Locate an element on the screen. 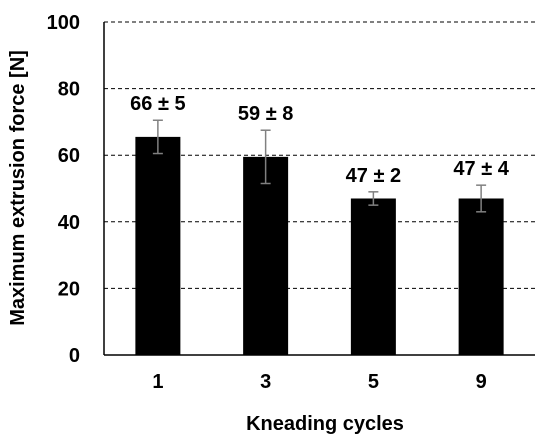  x-tick-labels: 1 3 5 9 is located at coordinates (319, 382).